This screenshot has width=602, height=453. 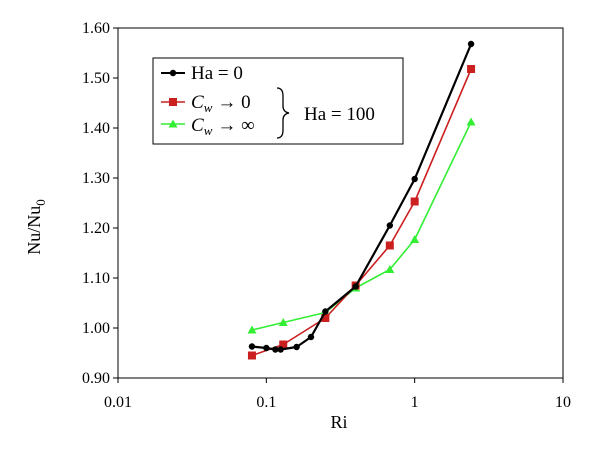 What do you see at coordinates (217, 73) in the screenshot?
I see `legend-label-ha0: Ha = 0` at bounding box center [217, 73].